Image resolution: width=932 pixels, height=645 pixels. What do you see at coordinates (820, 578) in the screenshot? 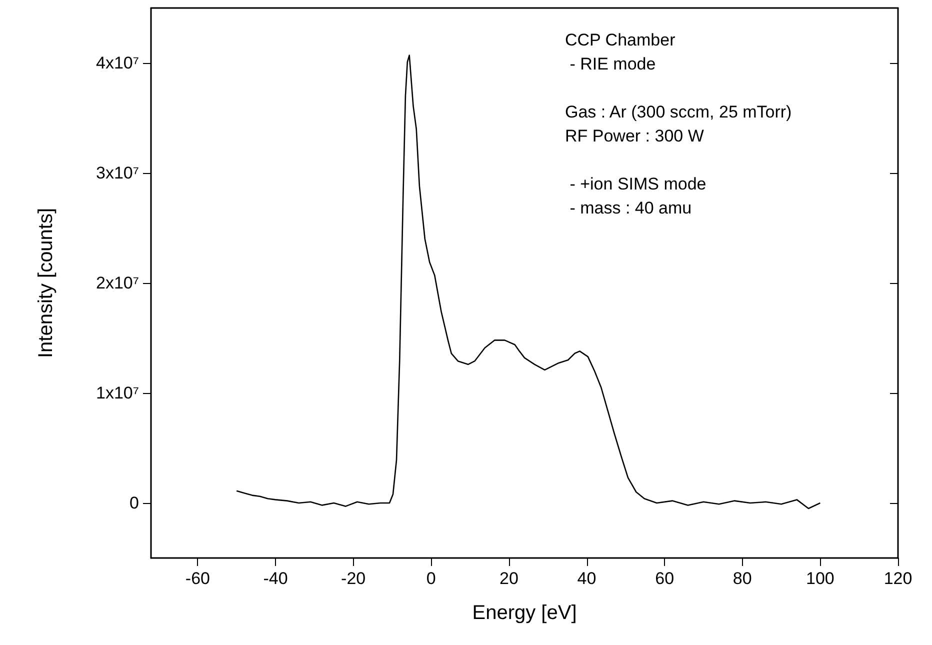
I see `x-tick-label: 100` at bounding box center [820, 578].